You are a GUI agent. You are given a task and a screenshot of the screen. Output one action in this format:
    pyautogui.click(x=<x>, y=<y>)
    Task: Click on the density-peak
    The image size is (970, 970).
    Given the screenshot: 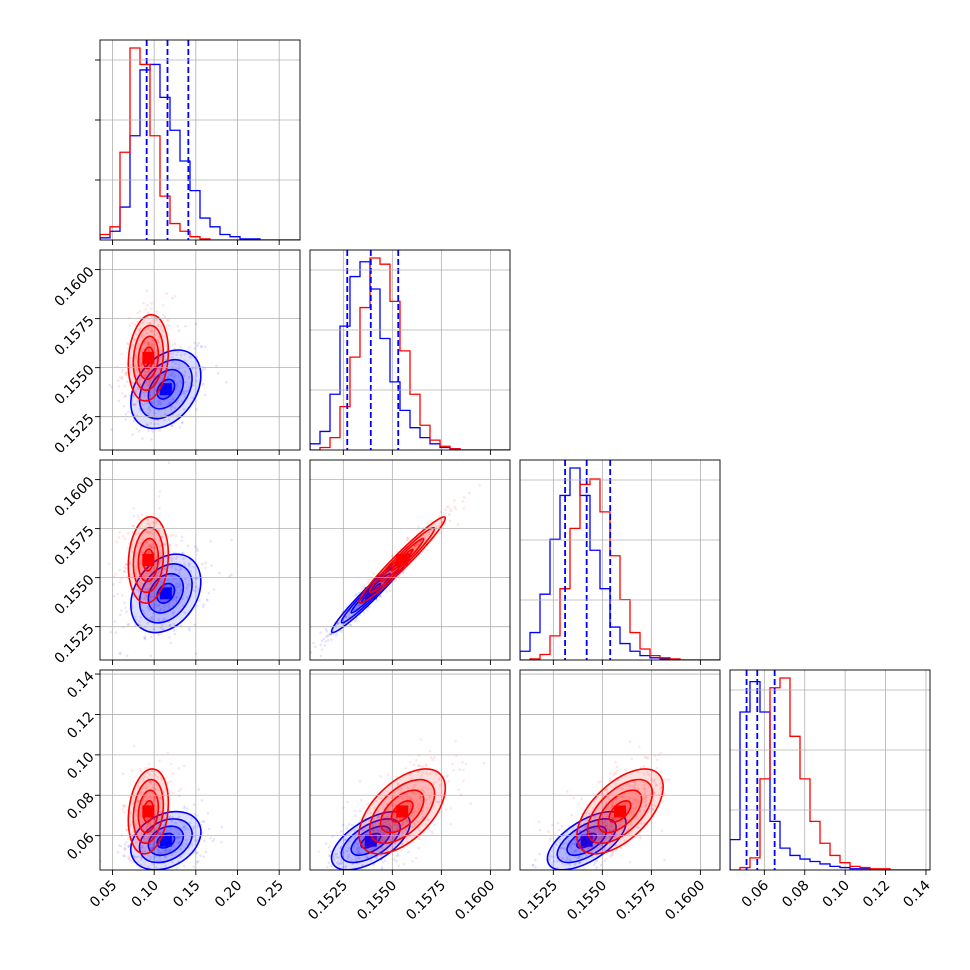 What is the action you would take?
    pyautogui.click(x=148, y=560)
    